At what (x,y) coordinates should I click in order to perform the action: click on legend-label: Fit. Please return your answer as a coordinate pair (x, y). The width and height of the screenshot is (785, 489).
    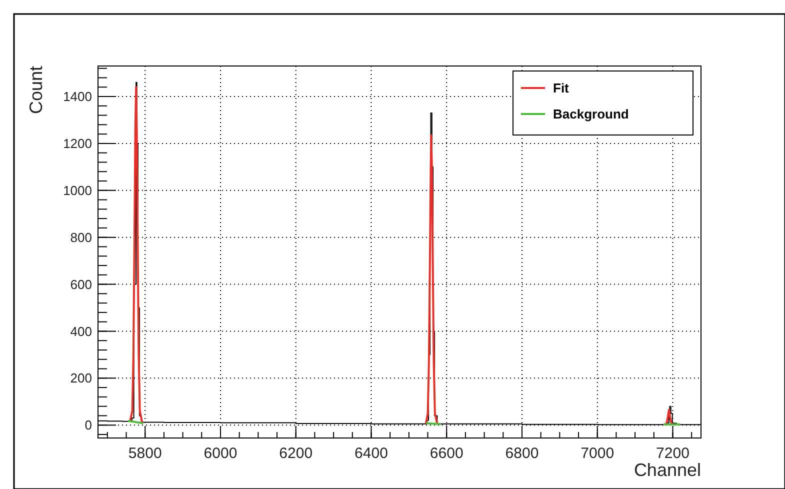
    Looking at the image, I should click on (561, 88).